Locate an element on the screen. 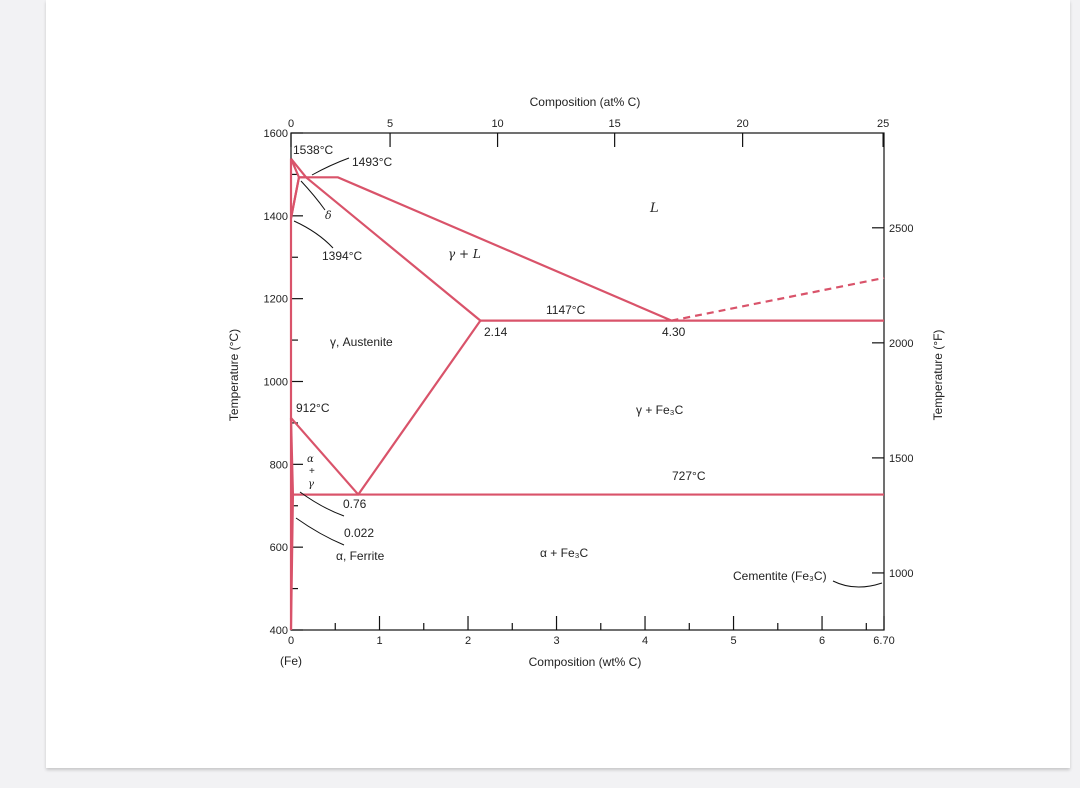 This screenshot has height=788, width=1080. top-tick-label: 15 is located at coordinates (615, 124).